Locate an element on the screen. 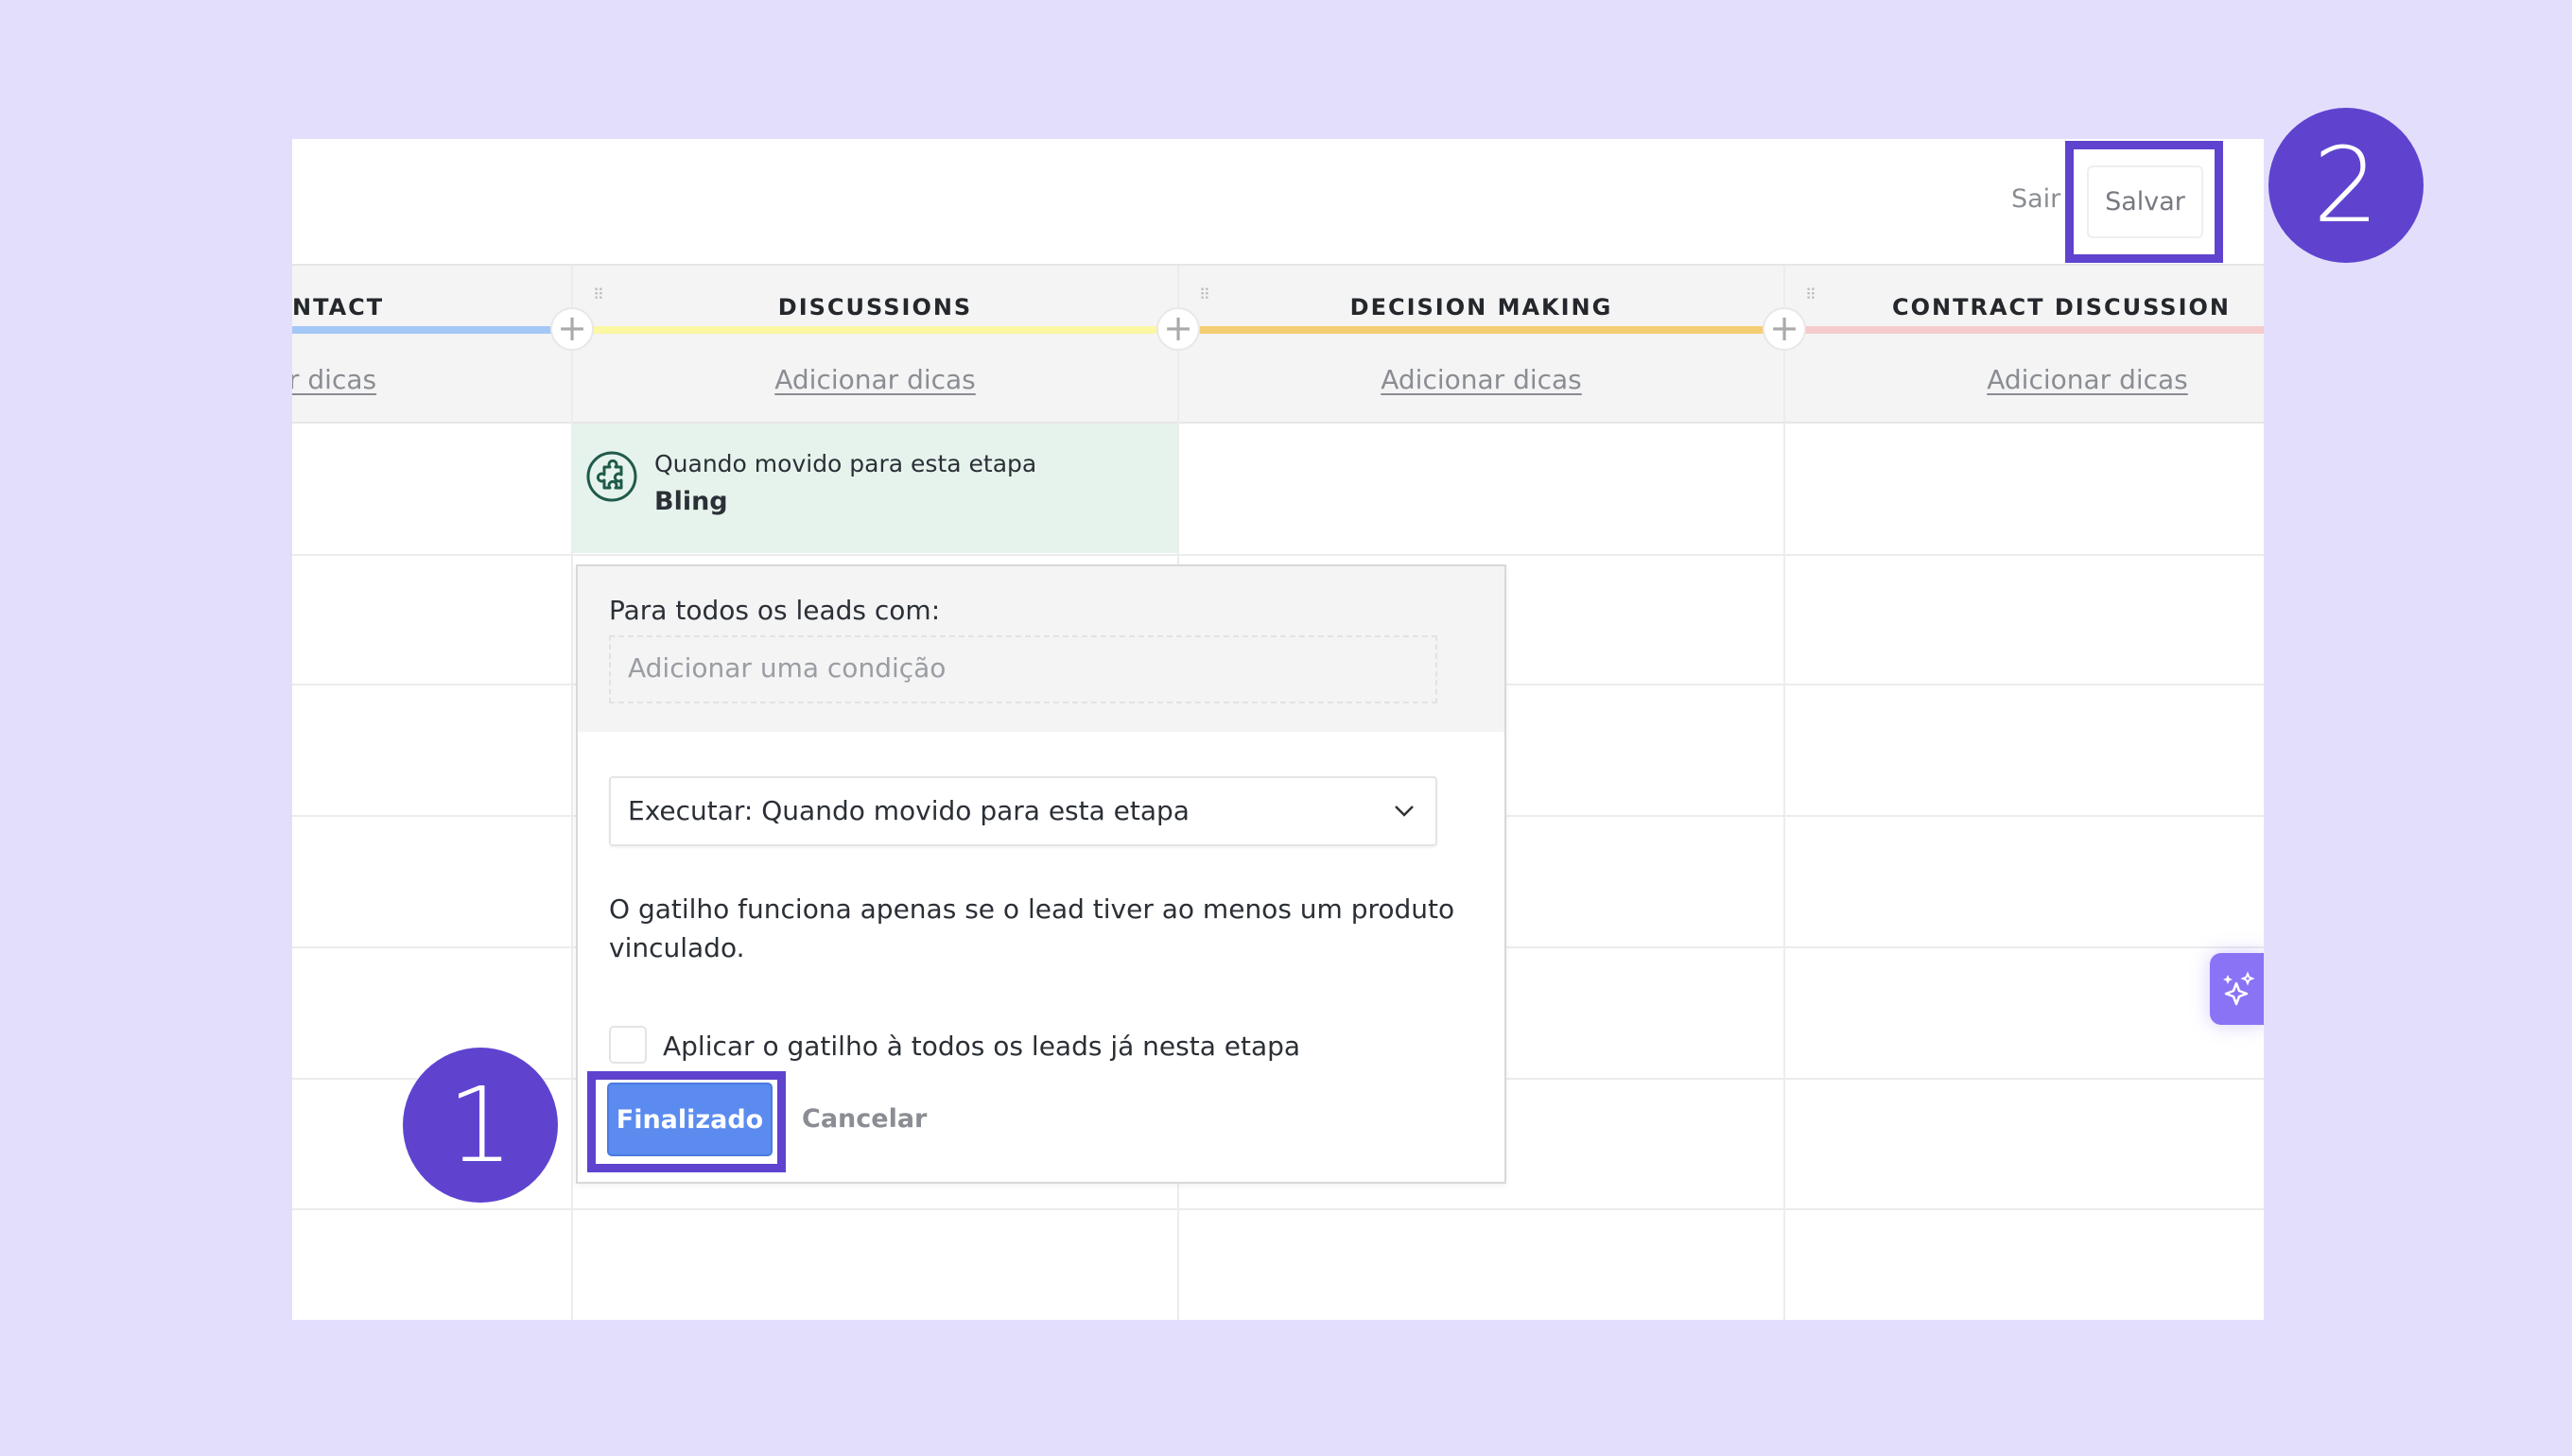 The image size is (2572, 1456). stage-title: CONTRACT DISCUSSION is located at coordinates (2061, 307).